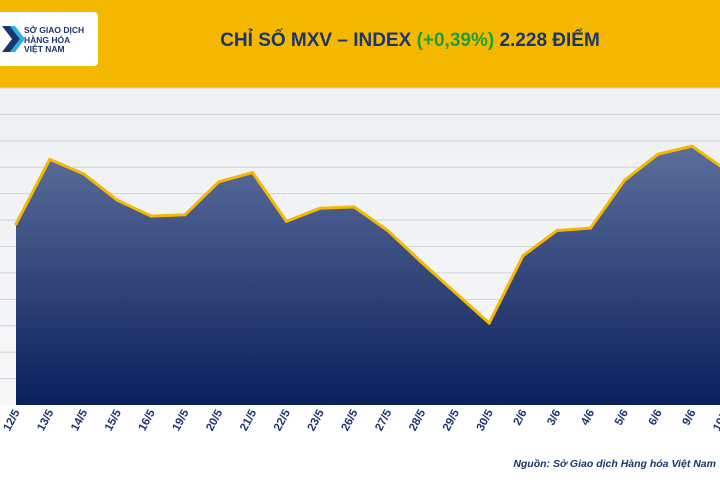 This screenshot has height=480, width=720. Describe the element at coordinates (282, 420) in the screenshot. I see `x-tick-label: 22/5` at that location.